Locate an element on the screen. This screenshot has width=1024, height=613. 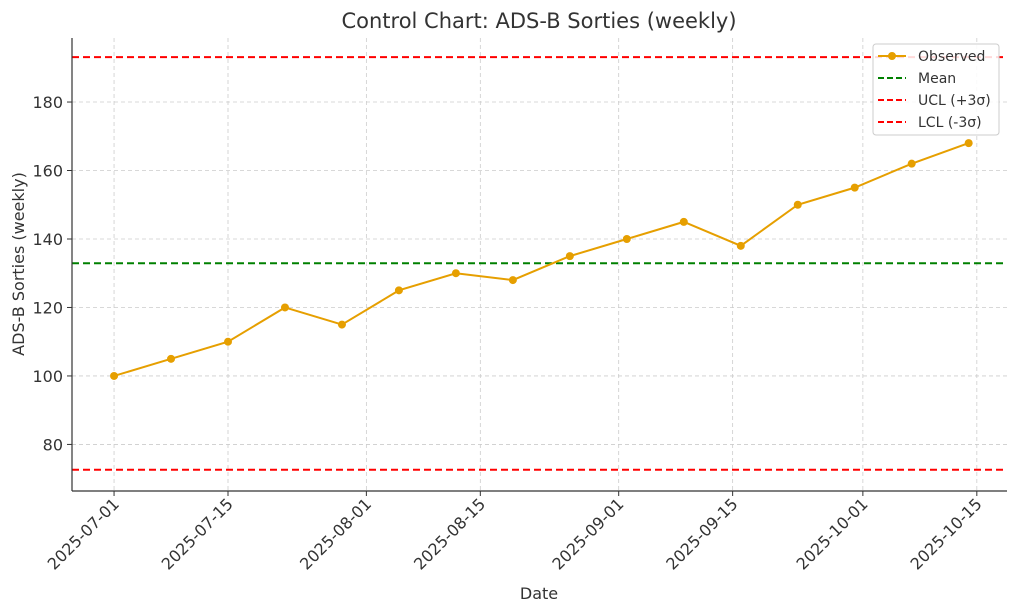
x-tick-label: 2025-08-01 is located at coordinates (335, 533).